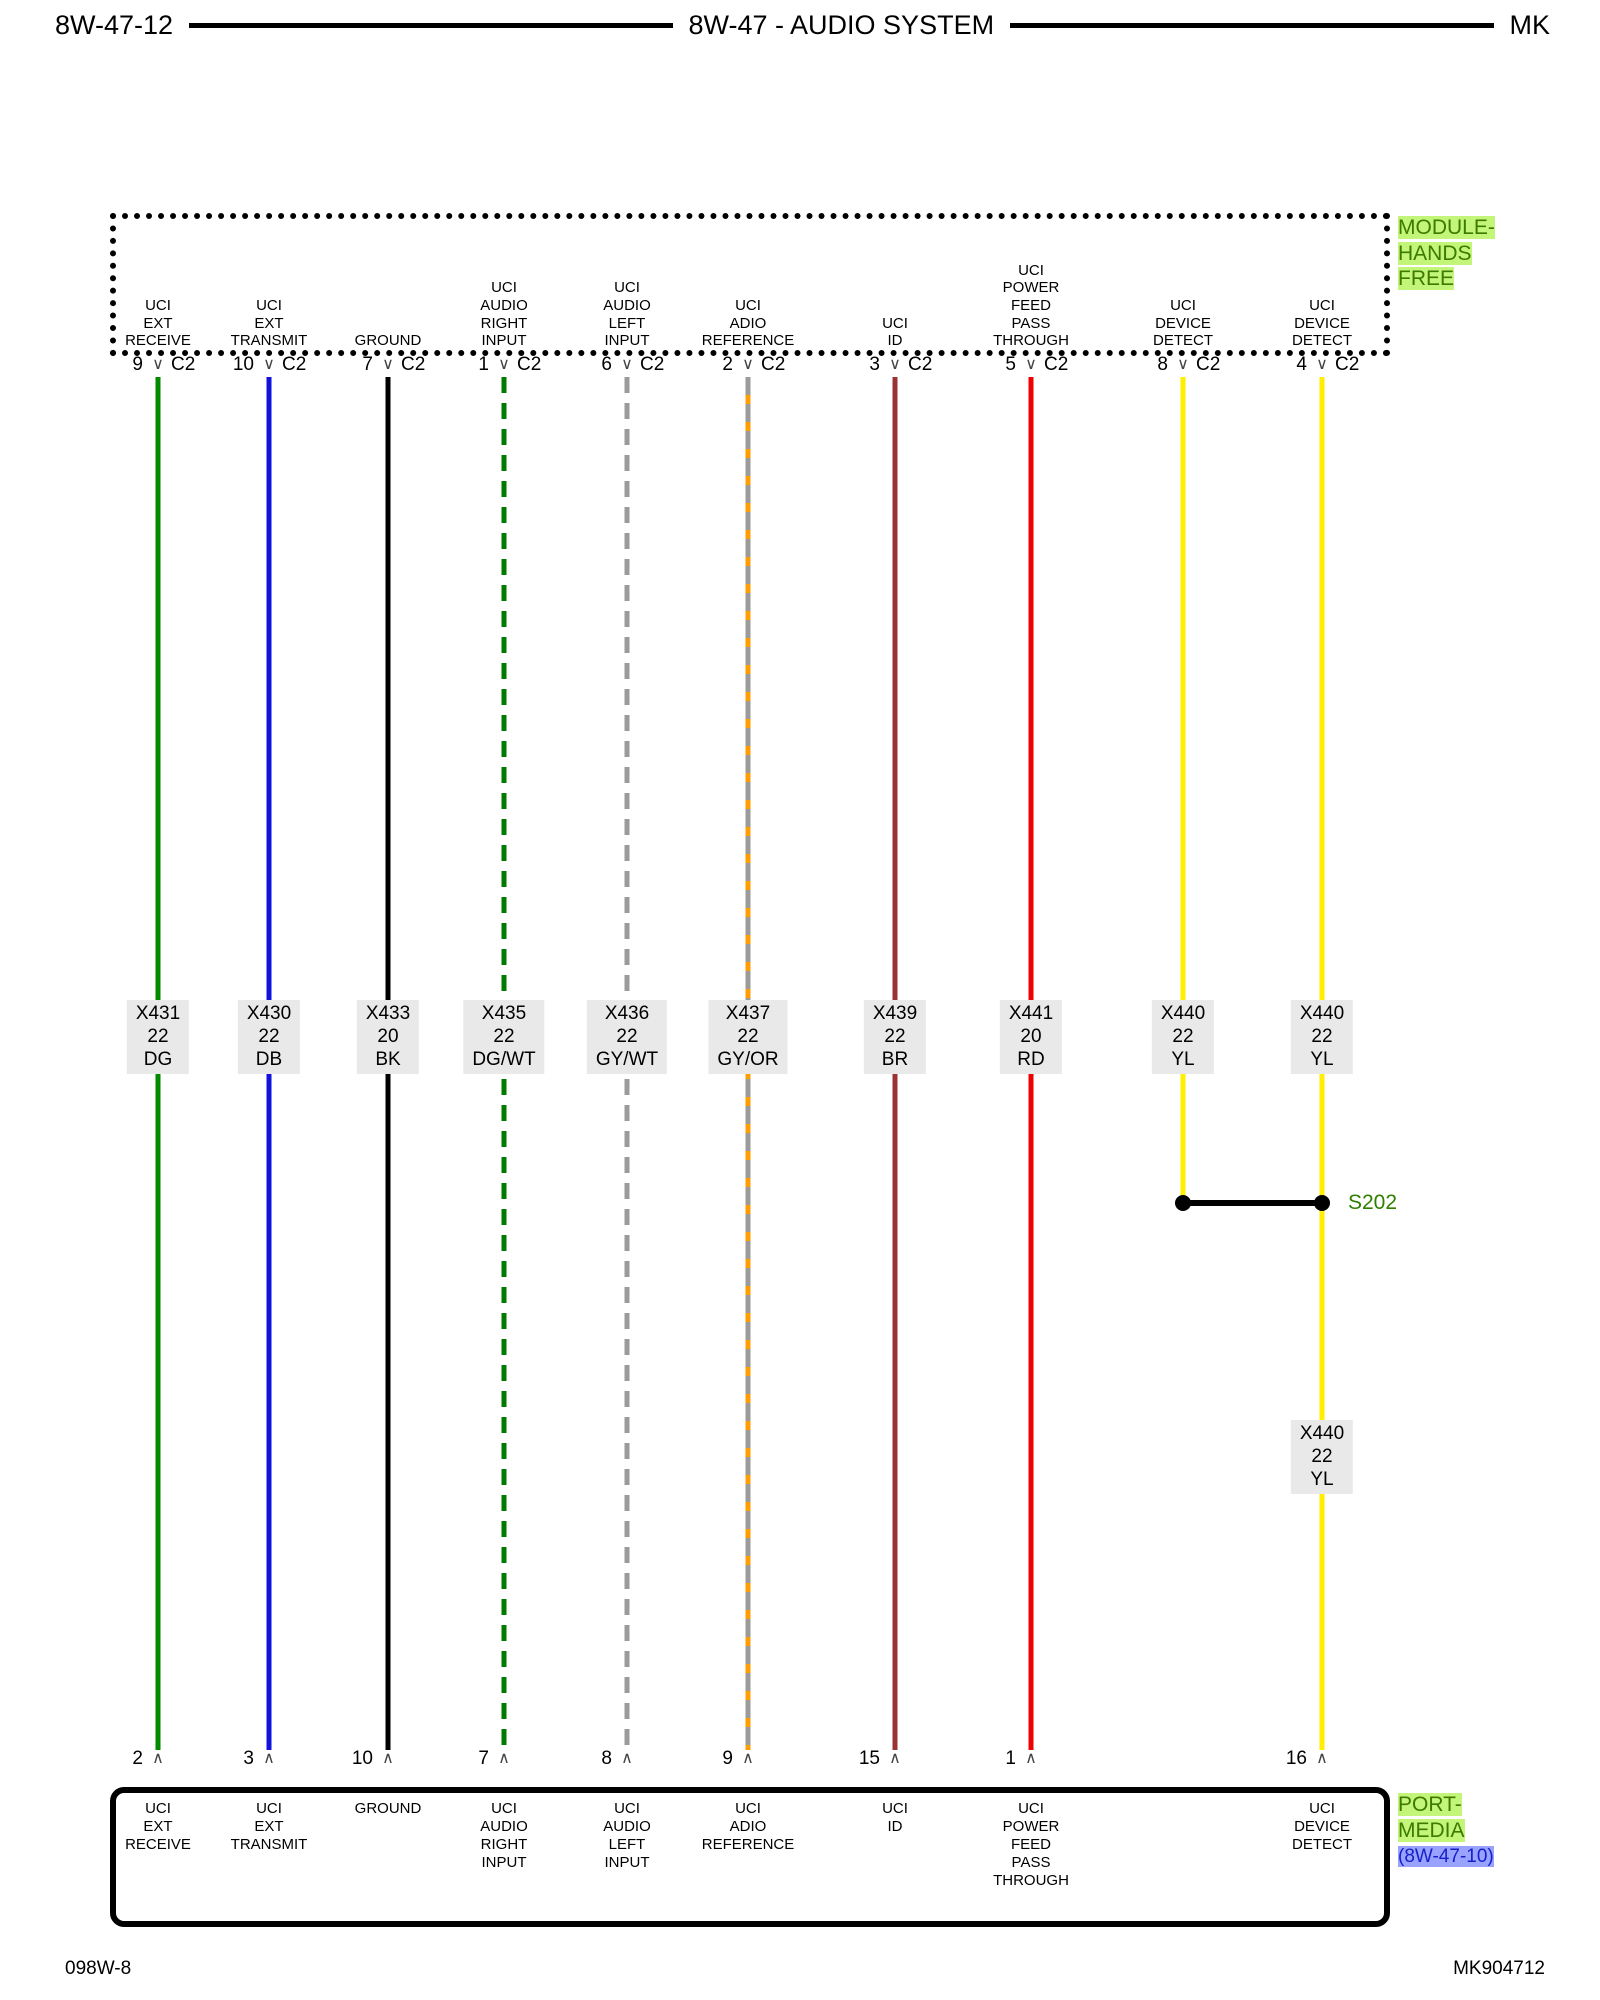 Image resolution: width=1600 pixels, height=2000 pixels. What do you see at coordinates (750, 1857) in the screenshot?
I see `media-port-box` at bounding box center [750, 1857].